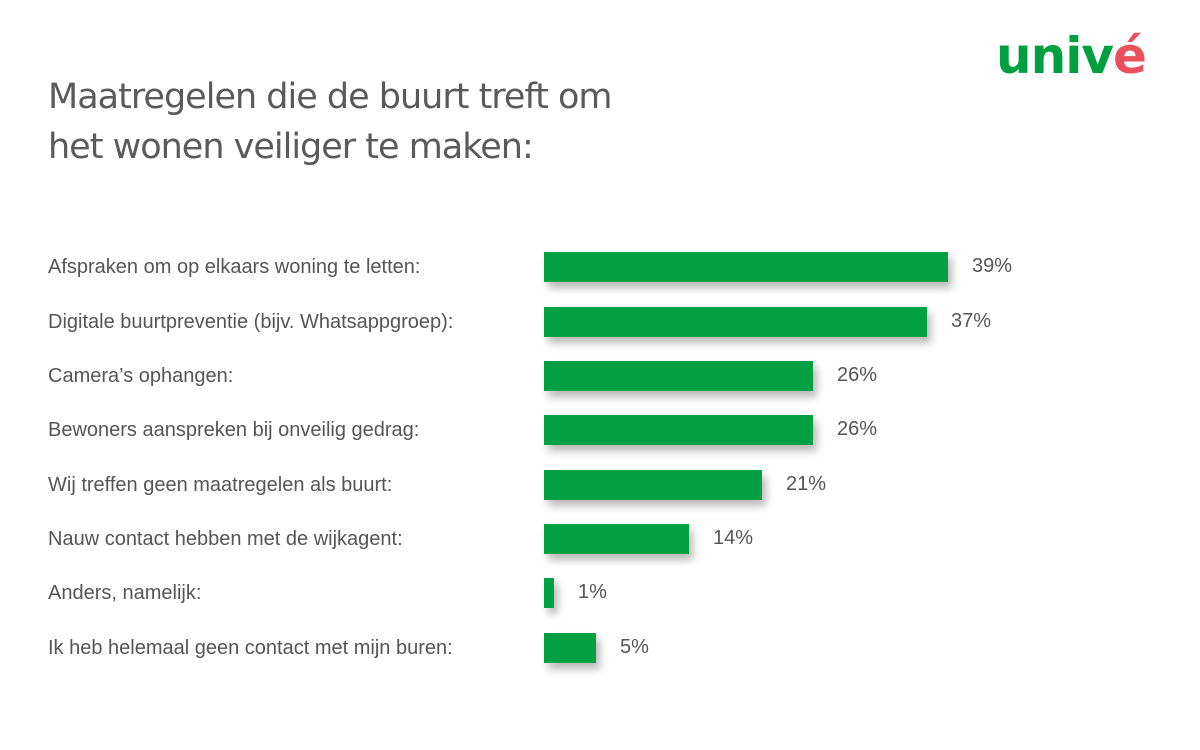 This screenshot has height=750, width=1200. I want to click on chart-row: Camera’s ophangen: 26%, so click(600, 376).